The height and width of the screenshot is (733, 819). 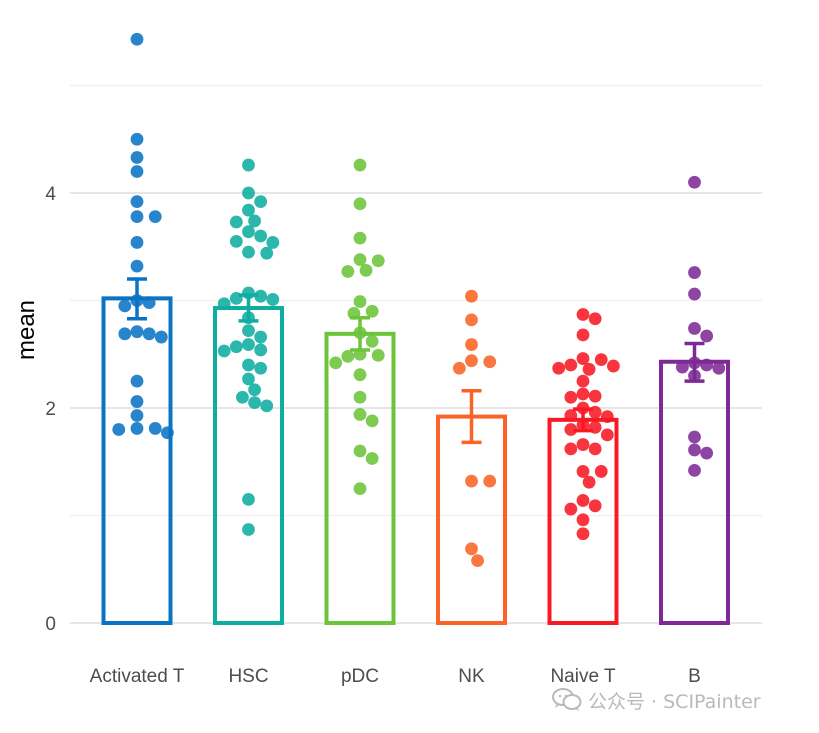 I want to click on x-tick-label: NK, so click(x=471, y=676).